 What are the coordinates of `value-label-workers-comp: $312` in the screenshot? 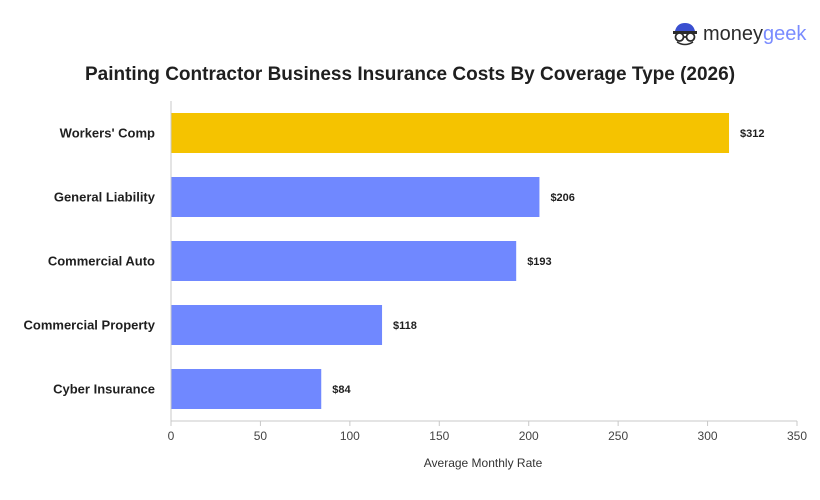 It's located at (752, 134).